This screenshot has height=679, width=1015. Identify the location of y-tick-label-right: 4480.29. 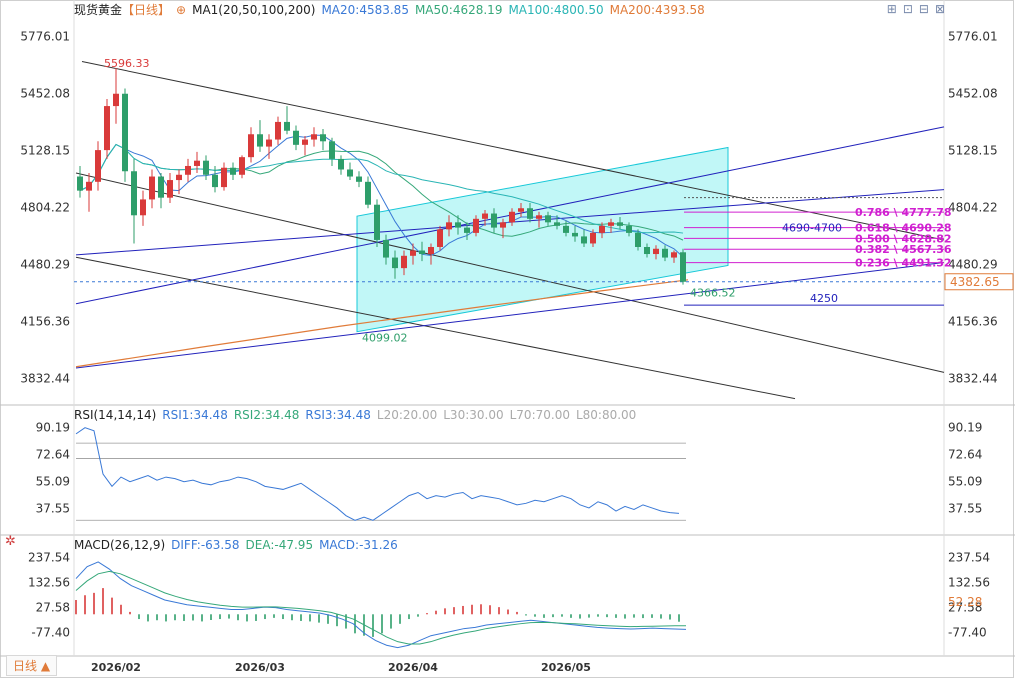
(973, 265).